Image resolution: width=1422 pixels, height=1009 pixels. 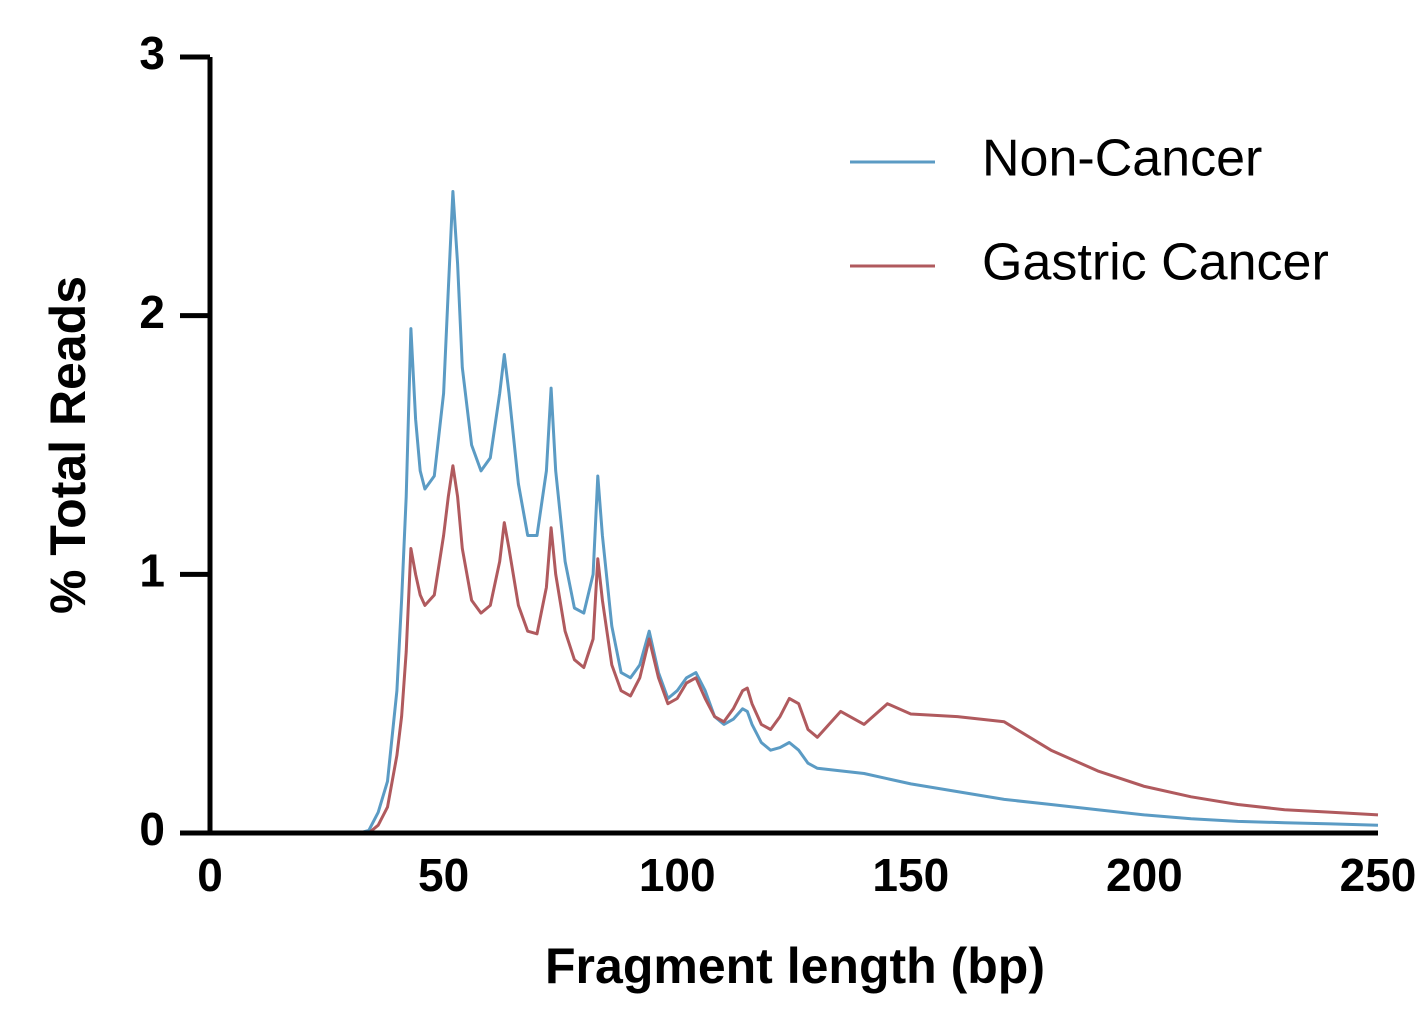 What do you see at coordinates (152, 570) in the screenshot?
I see `y-tick-label: 1` at bounding box center [152, 570].